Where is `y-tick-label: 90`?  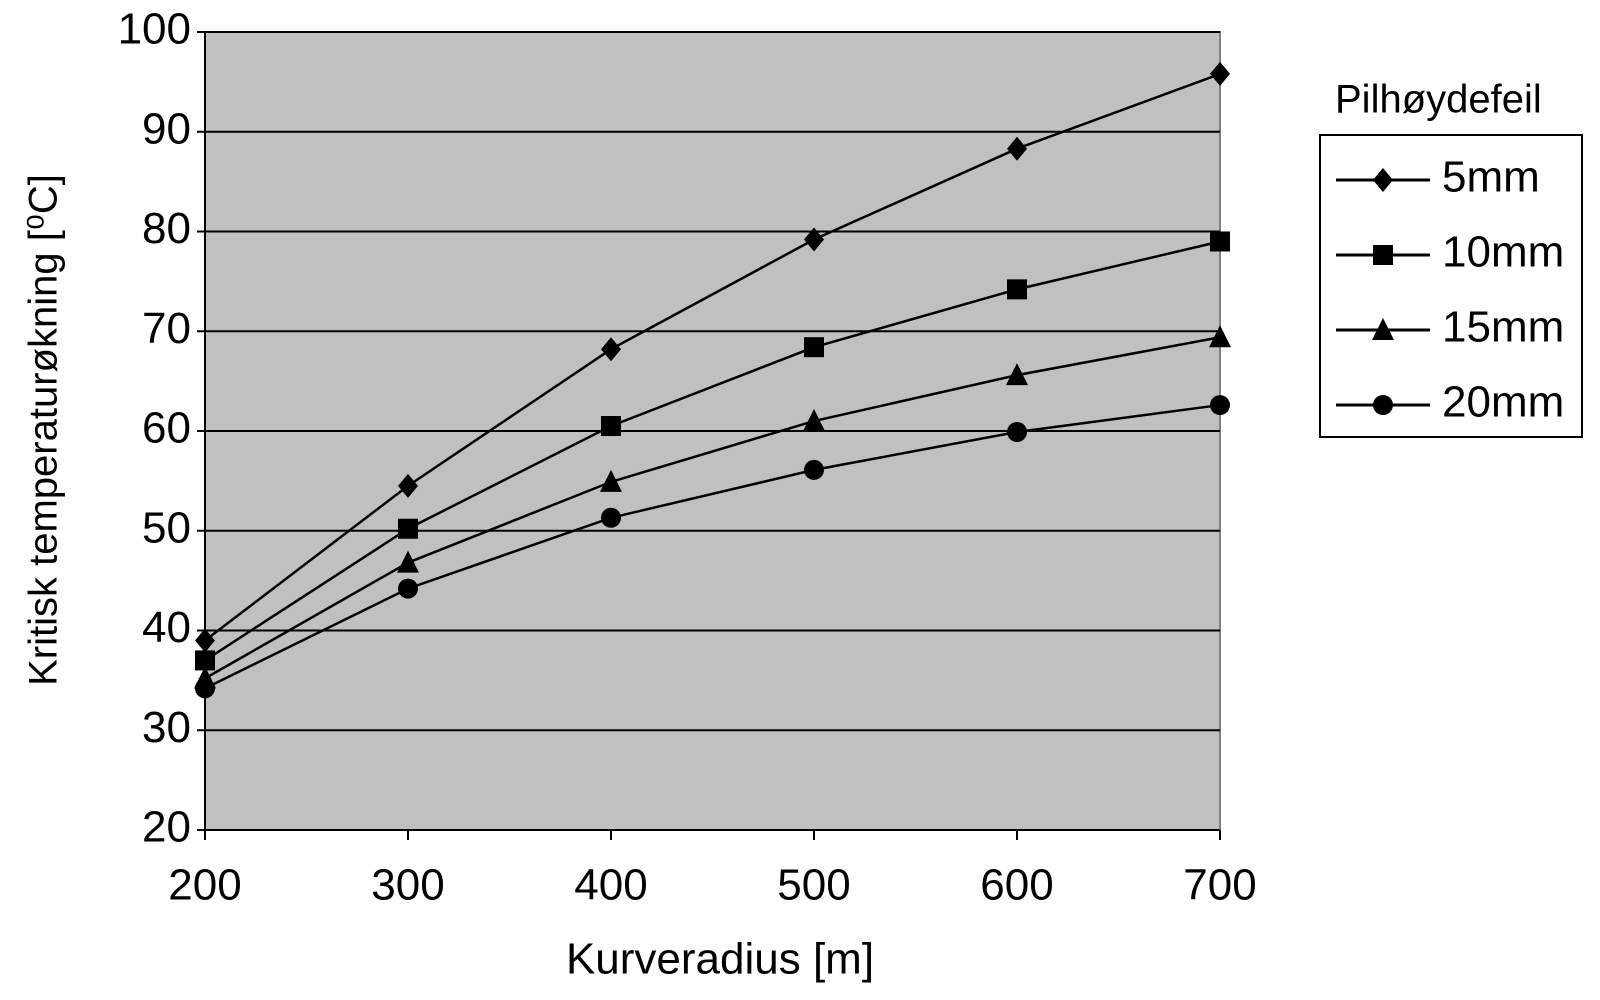
y-tick-label: 90 is located at coordinates (166, 128).